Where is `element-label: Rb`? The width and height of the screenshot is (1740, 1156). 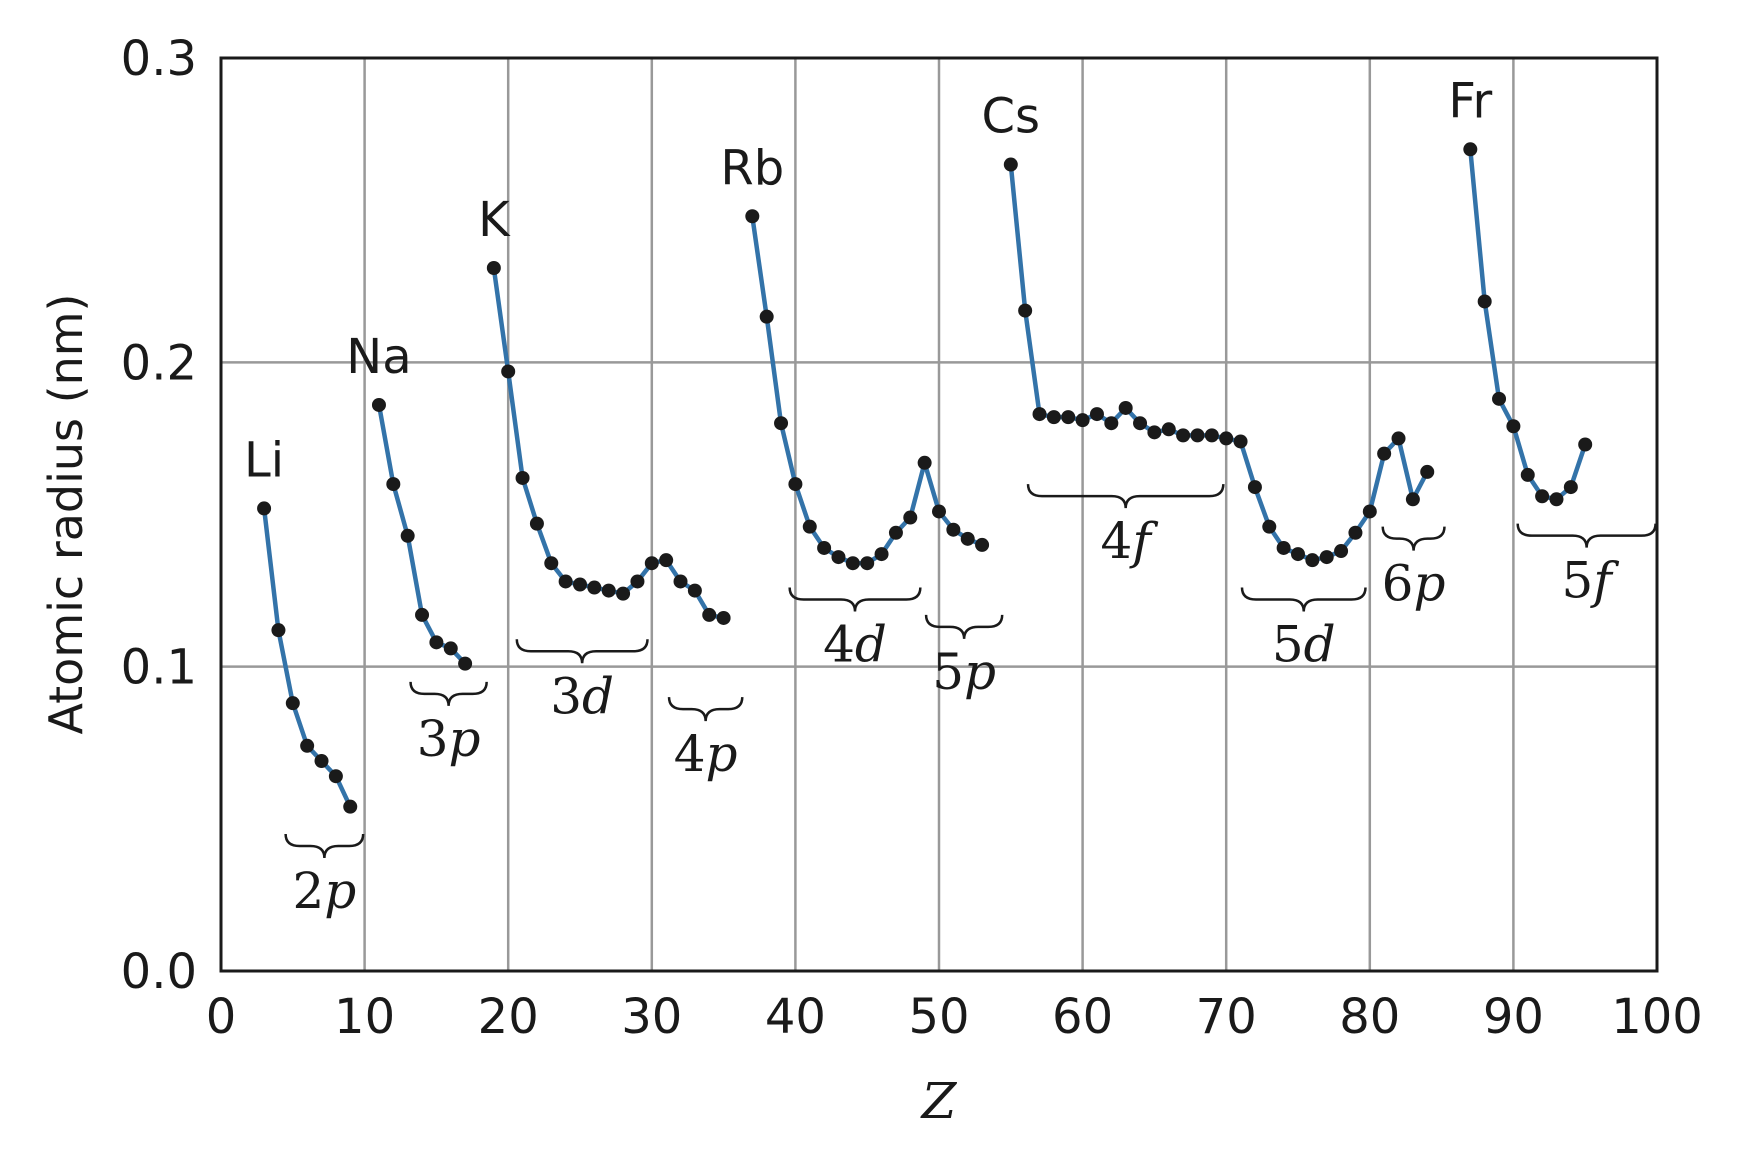
element-label: Rb is located at coordinates (752, 168).